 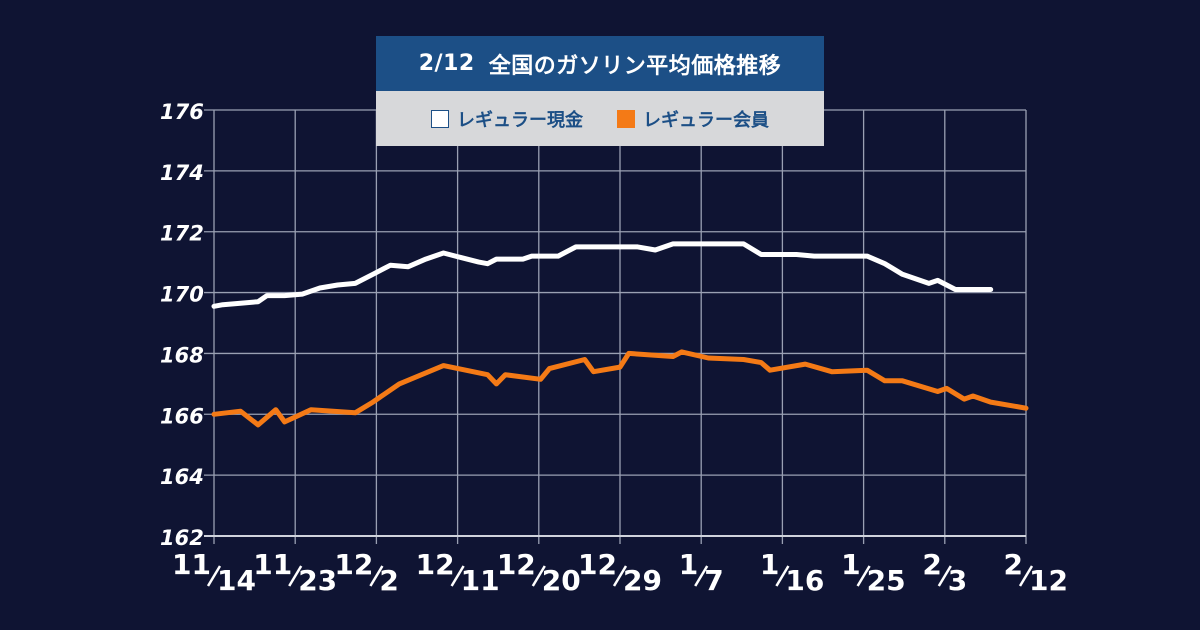 I want to click on x-tick-label: 1 16, so click(x=792, y=572).